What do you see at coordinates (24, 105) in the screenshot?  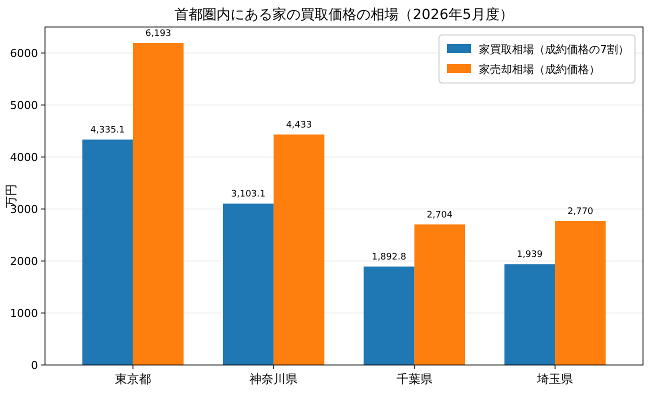 I see `y-tick-label: 5000` at bounding box center [24, 105].